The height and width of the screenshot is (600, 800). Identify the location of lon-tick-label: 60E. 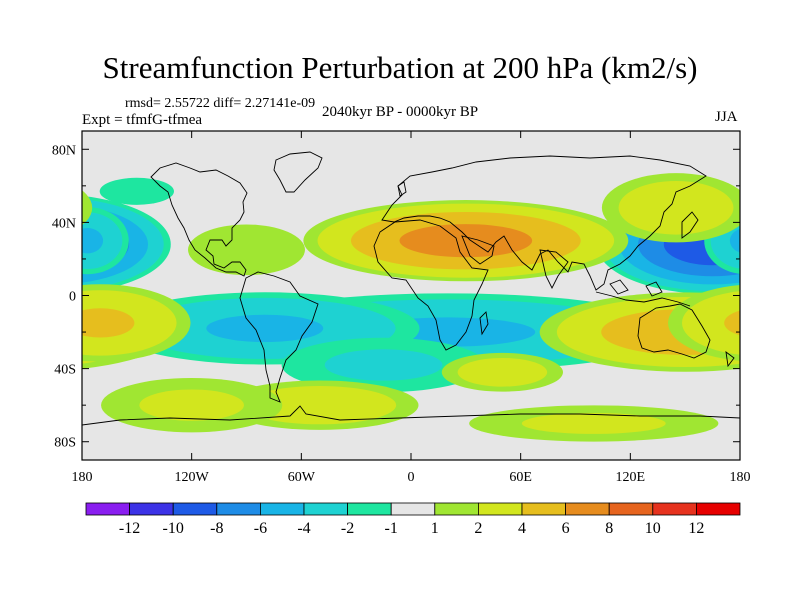
(520, 477).